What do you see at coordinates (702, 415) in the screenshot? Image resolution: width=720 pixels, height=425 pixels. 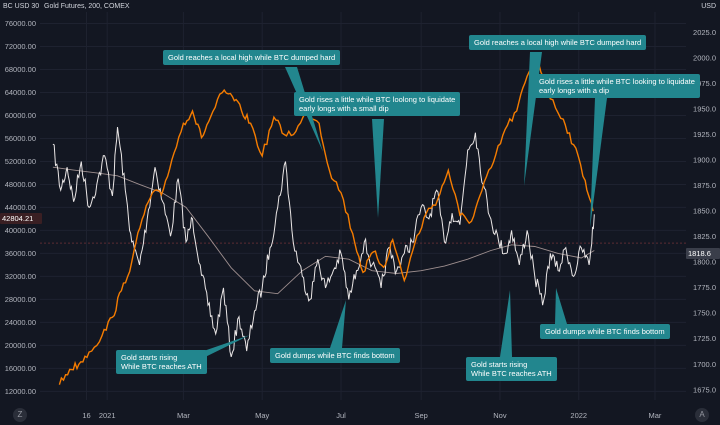 I see `auto-scale-icon: A` at bounding box center [702, 415].